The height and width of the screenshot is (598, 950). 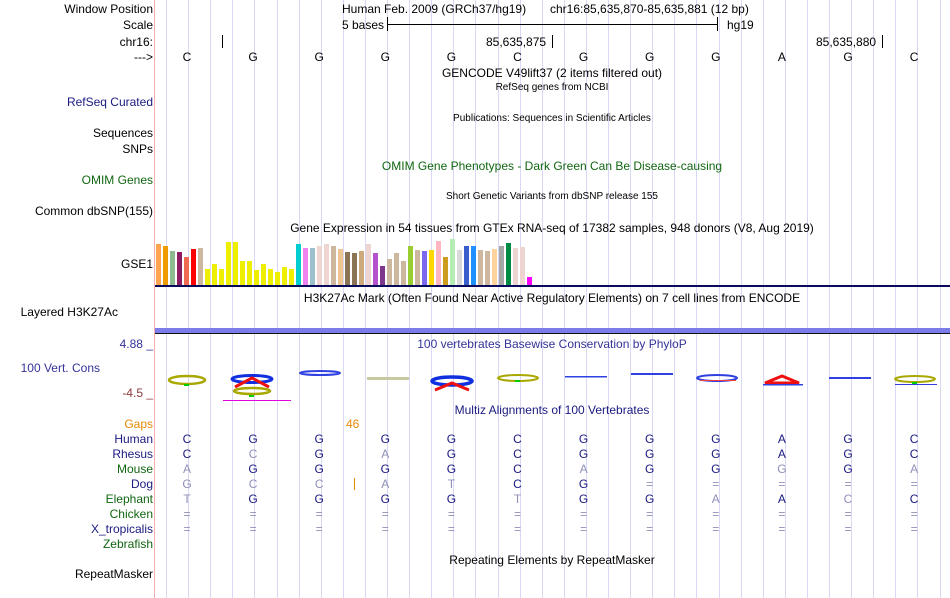 I want to click on scale-label: Scale, so click(x=137, y=25).